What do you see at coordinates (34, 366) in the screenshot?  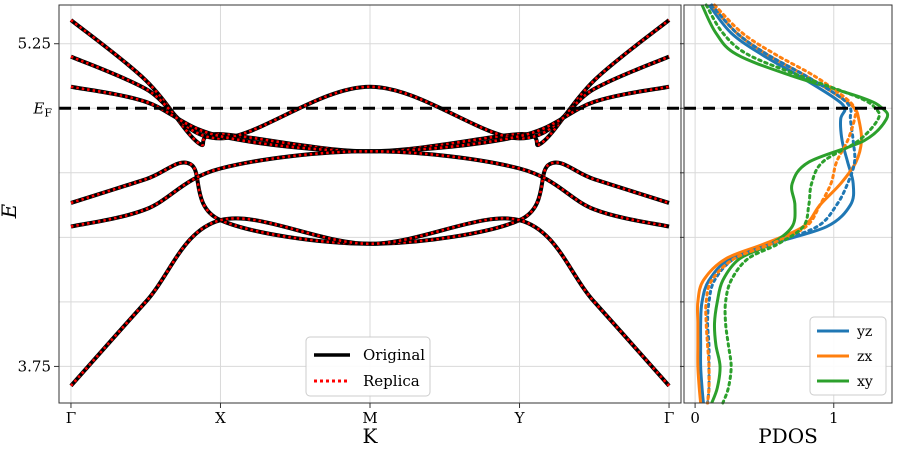 I see `band-y-tick-label-0: 3.75` at bounding box center [34, 366].